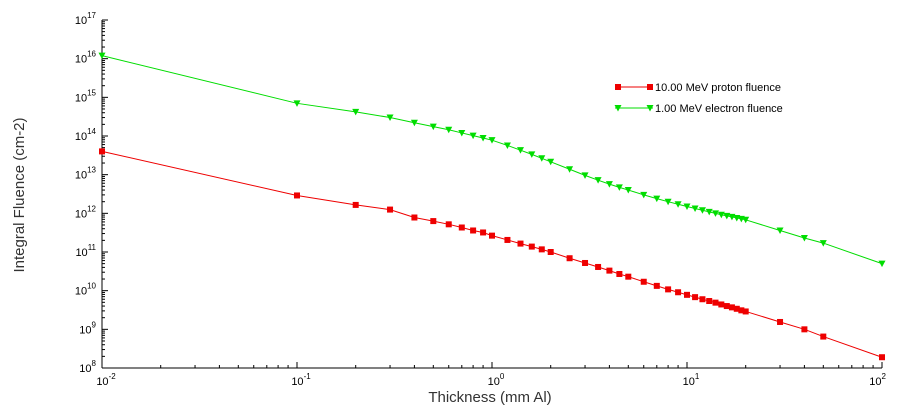 The width and height of the screenshot is (897, 410). I want to click on x-tick-label: 10², so click(877, 380).